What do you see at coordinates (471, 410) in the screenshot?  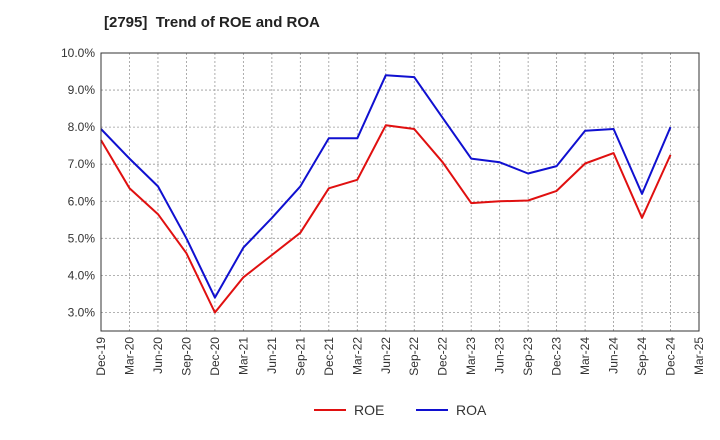 I see `legend-label-roa: ROA` at bounding box center [471, 410].